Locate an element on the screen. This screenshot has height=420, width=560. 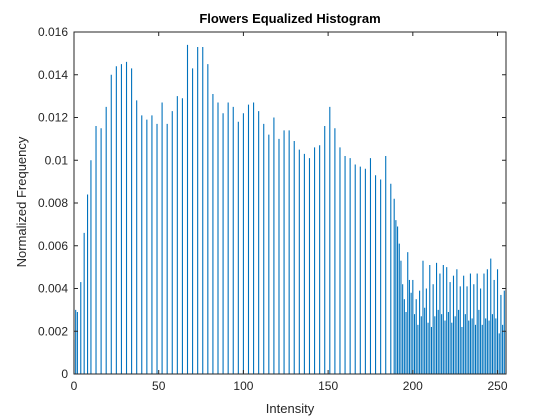
x-tick-label: 250 is located at coordinates (498, 386).